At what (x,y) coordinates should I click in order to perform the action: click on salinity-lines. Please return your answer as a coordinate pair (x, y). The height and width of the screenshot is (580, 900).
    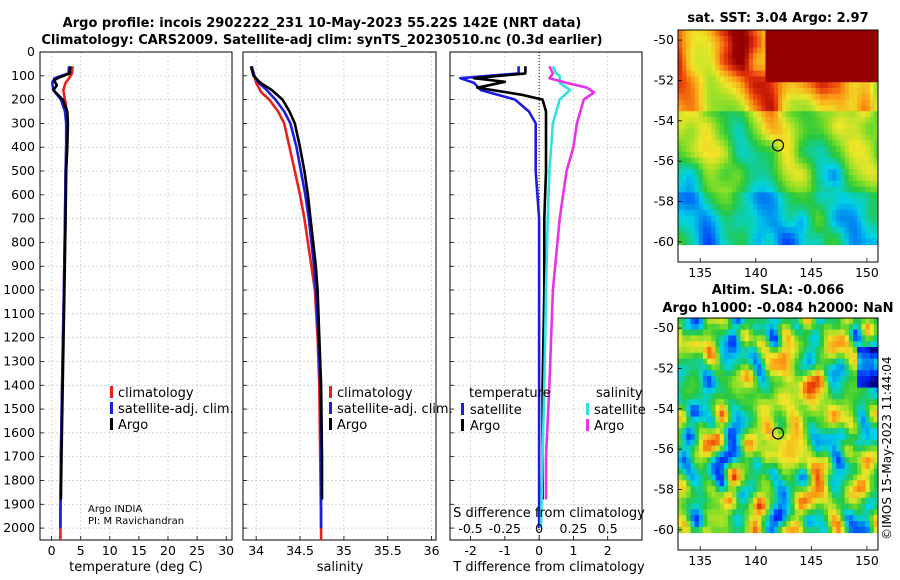
    Looking at the image, I should click on (286, 302).